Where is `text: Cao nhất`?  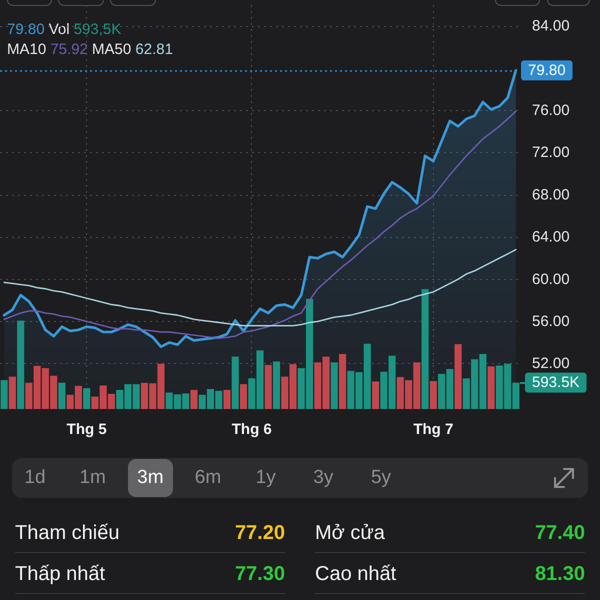 text: Cao nhất is located at coordinates (355, 574).